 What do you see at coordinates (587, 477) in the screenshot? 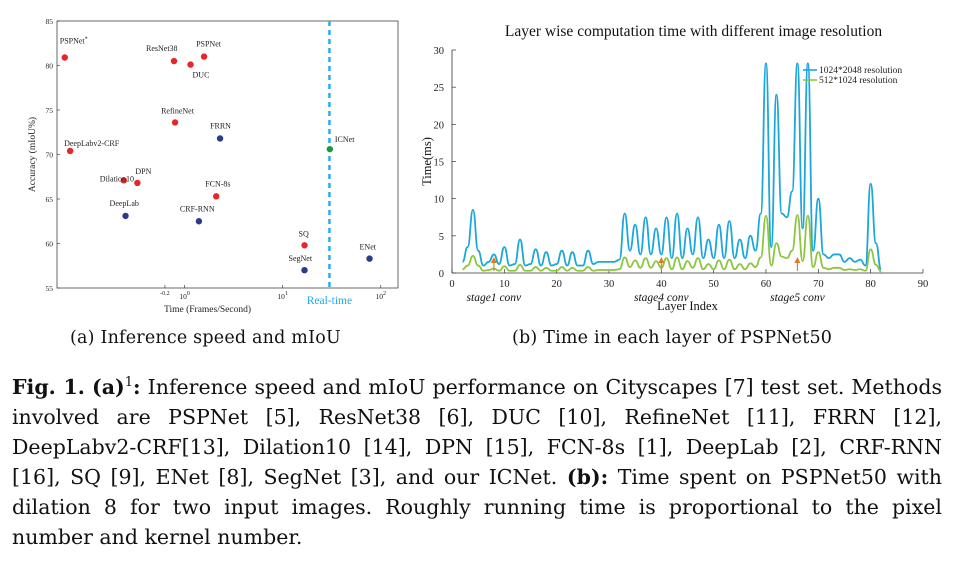
I see `caption-part-b: (b):` at bounding box center [587, 477].